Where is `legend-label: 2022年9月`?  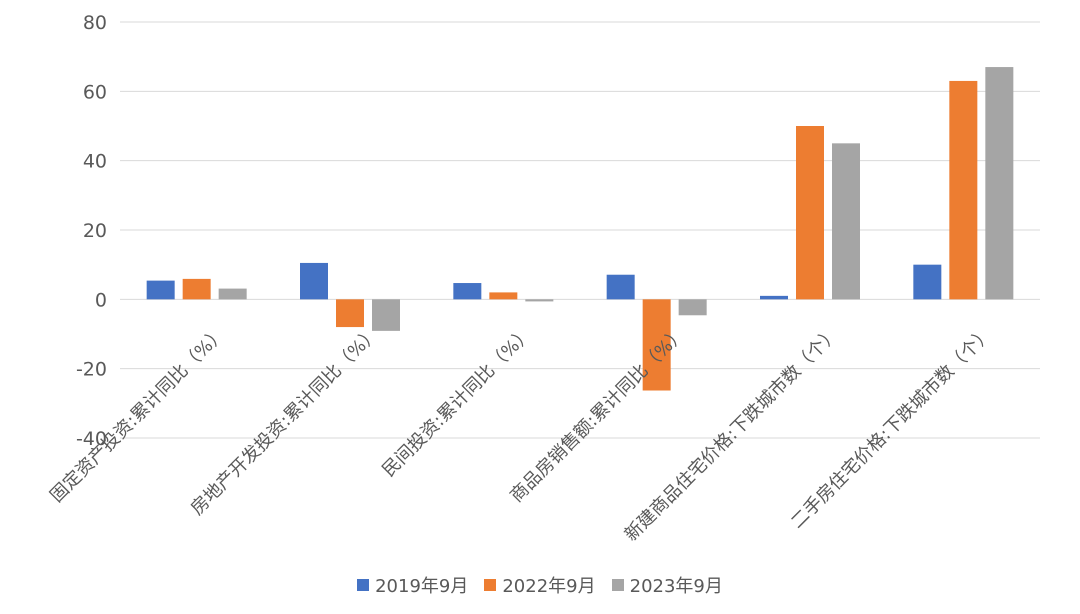
legend-label: 2022年9月 is located at coordinates (549, 586).